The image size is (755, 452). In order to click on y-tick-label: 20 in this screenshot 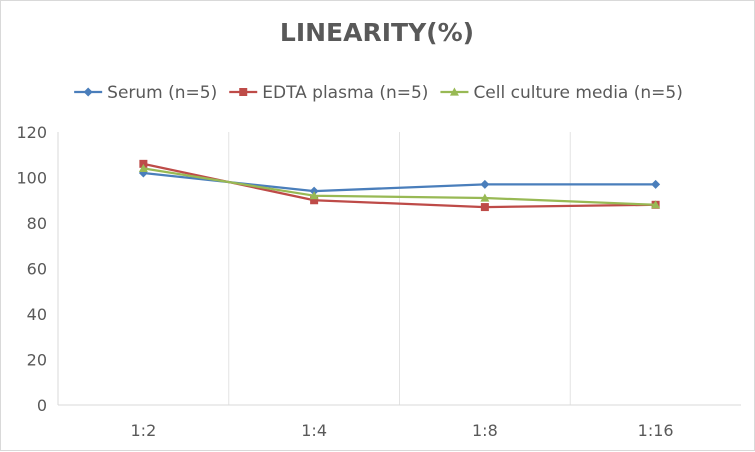, I will do `click(37, 360)`.